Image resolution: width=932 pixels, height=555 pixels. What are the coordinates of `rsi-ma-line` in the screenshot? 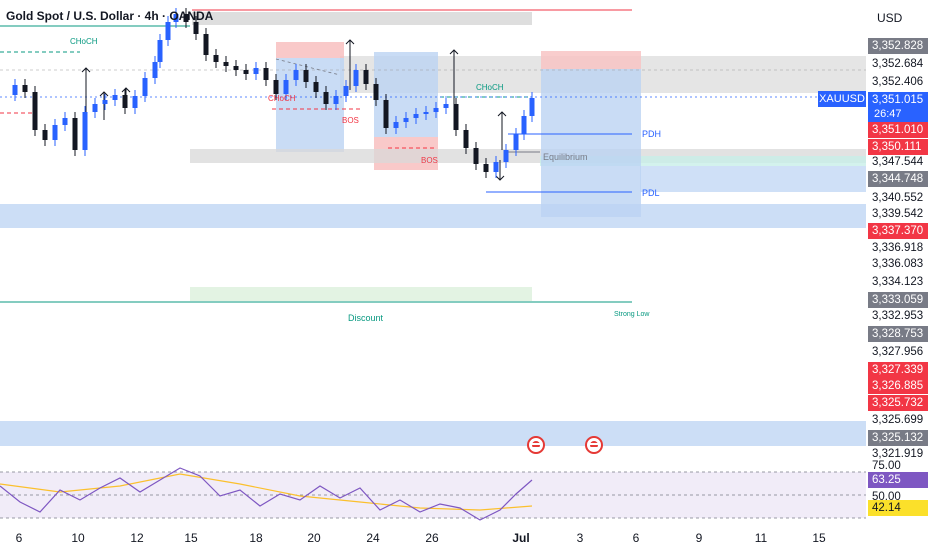 It's located at (266, 492).